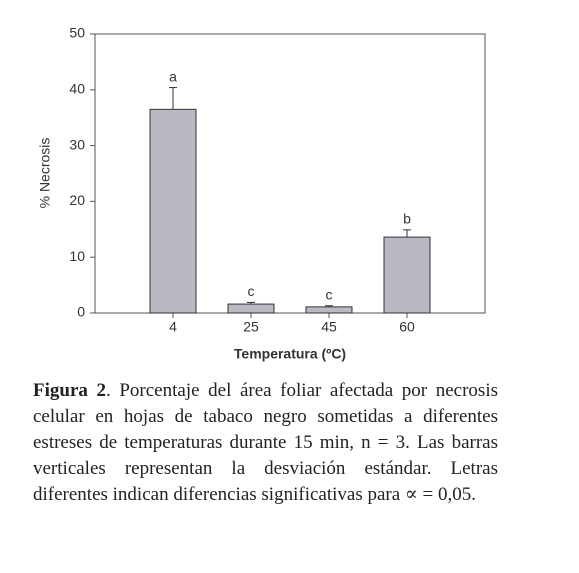 The image size is (579, 573). Describe the element at coordinates (251, 327) in the screenshot. I see `x-tick-label: 25` at that location.